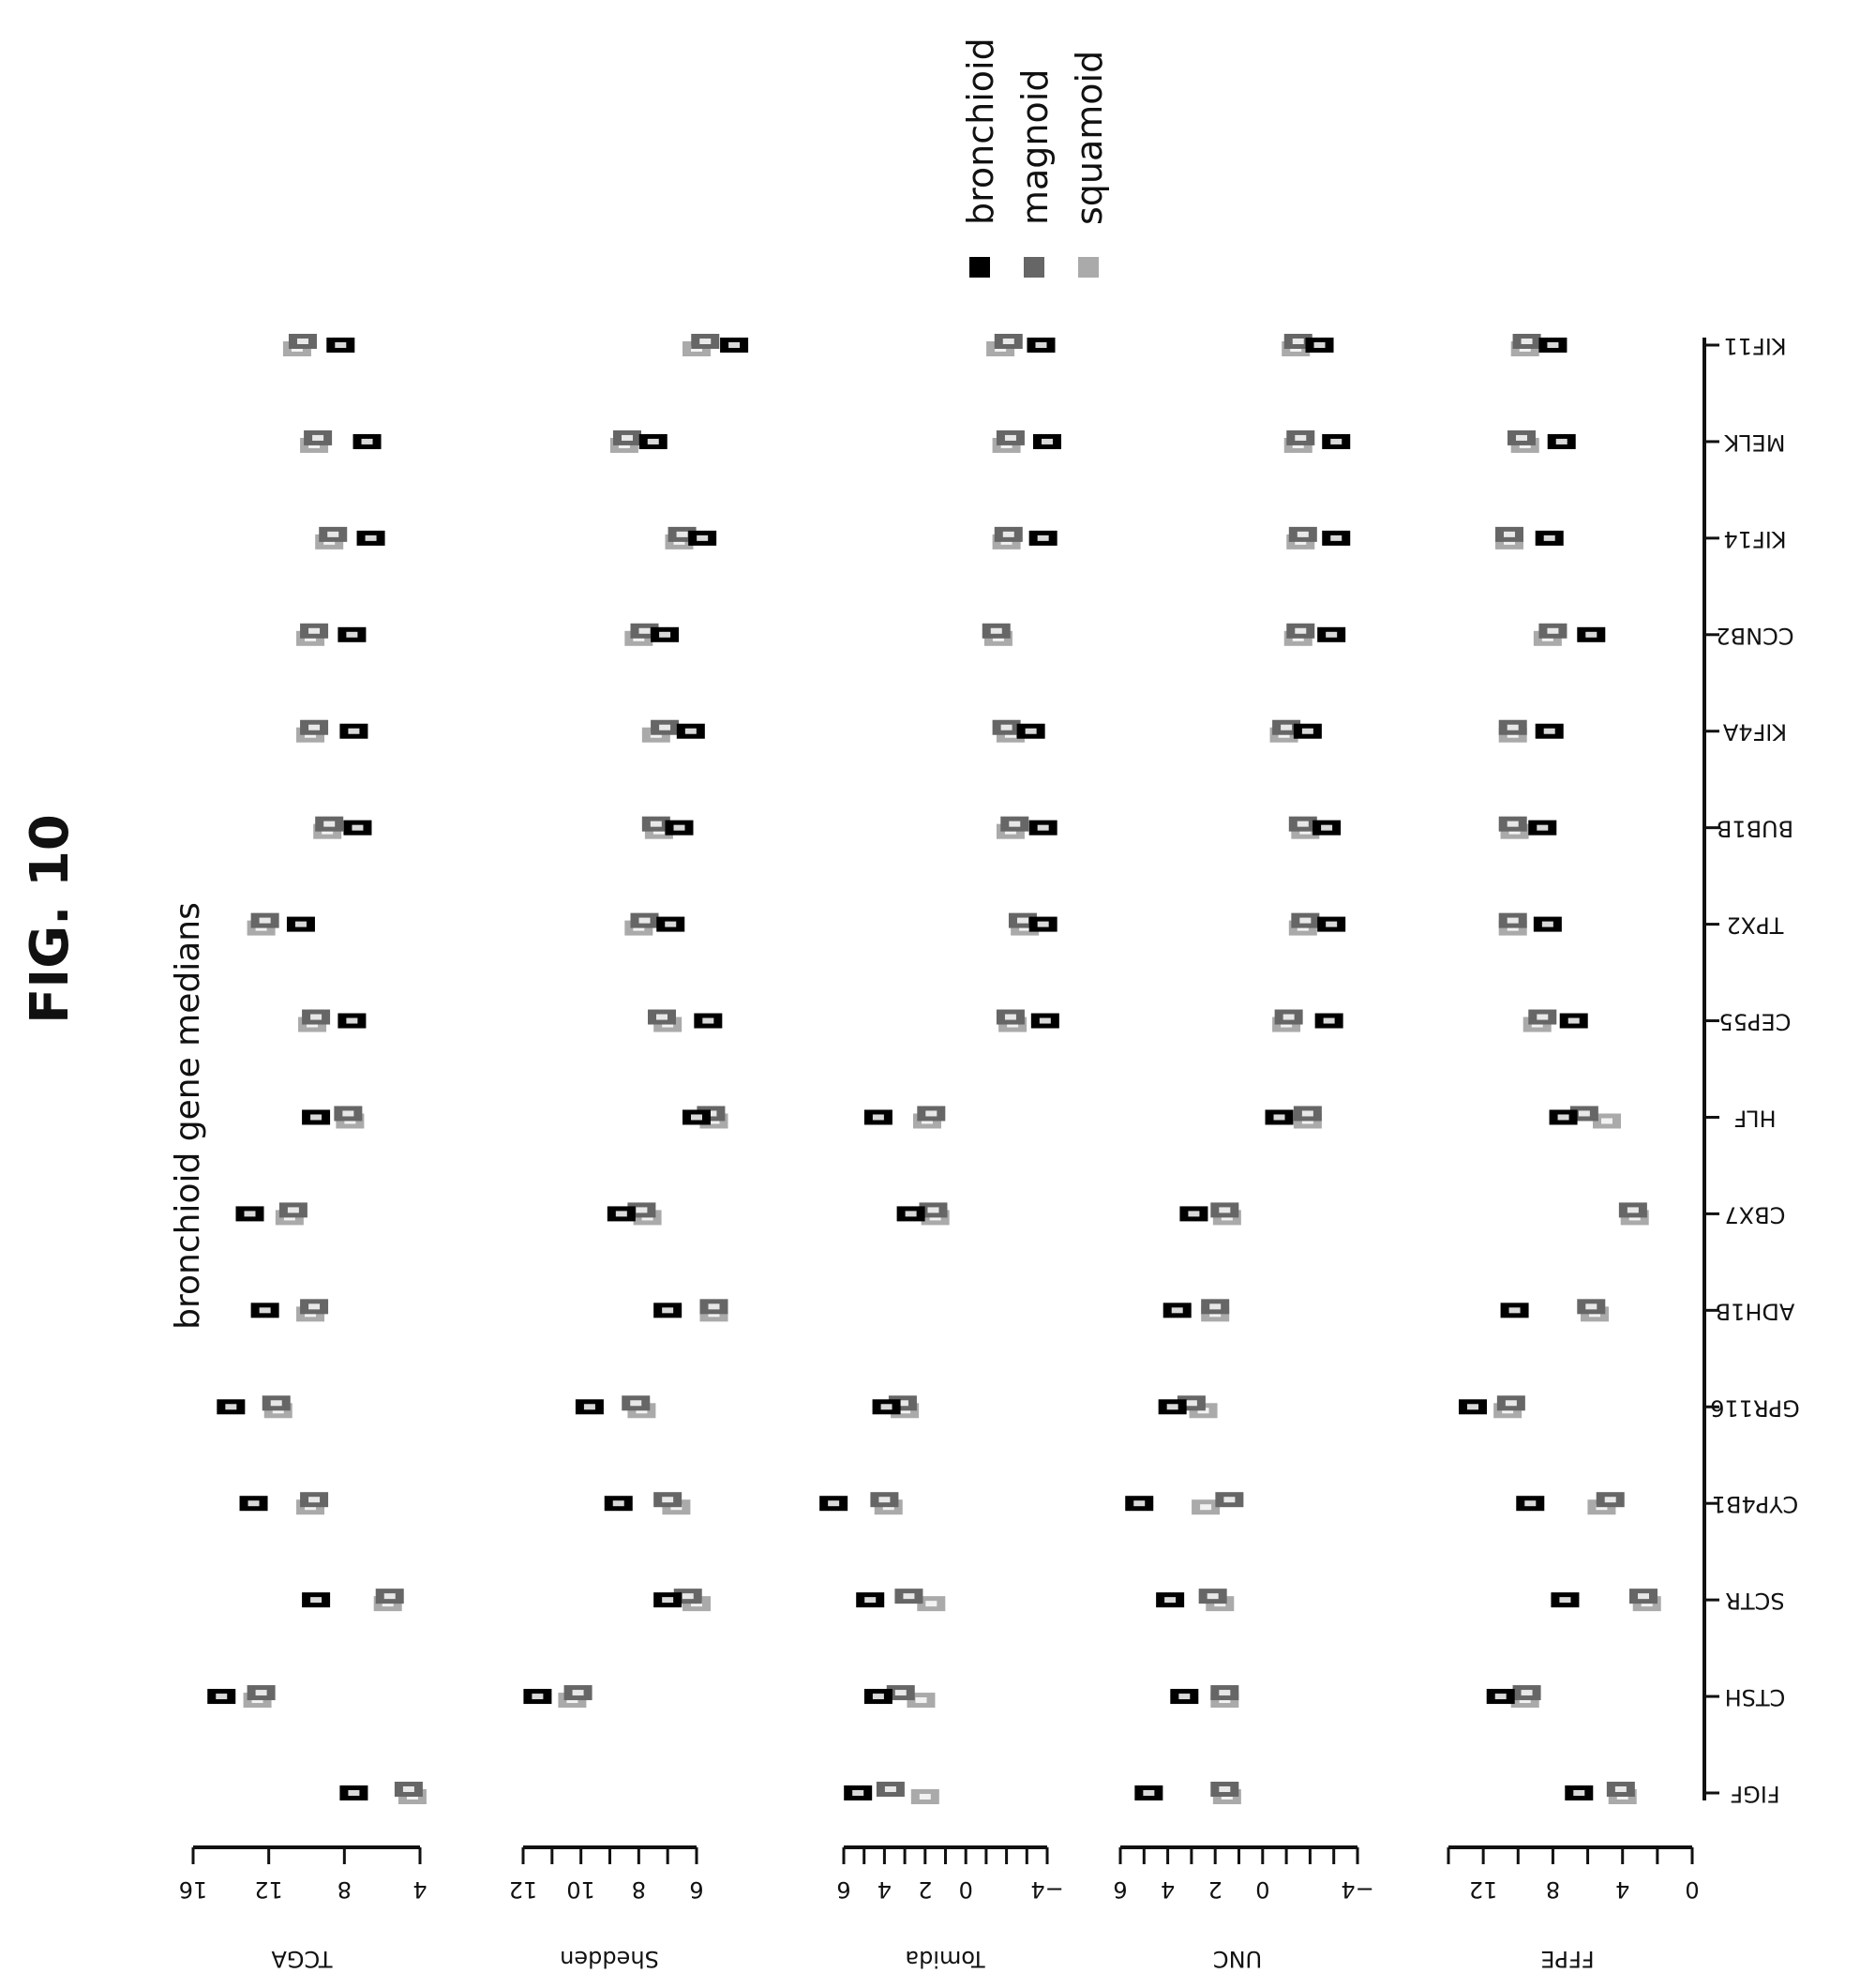 Image resolution: width=1860 pixels, height=1988 pixels. I want to click on gene-label: TPX2, so click(1756, 926).